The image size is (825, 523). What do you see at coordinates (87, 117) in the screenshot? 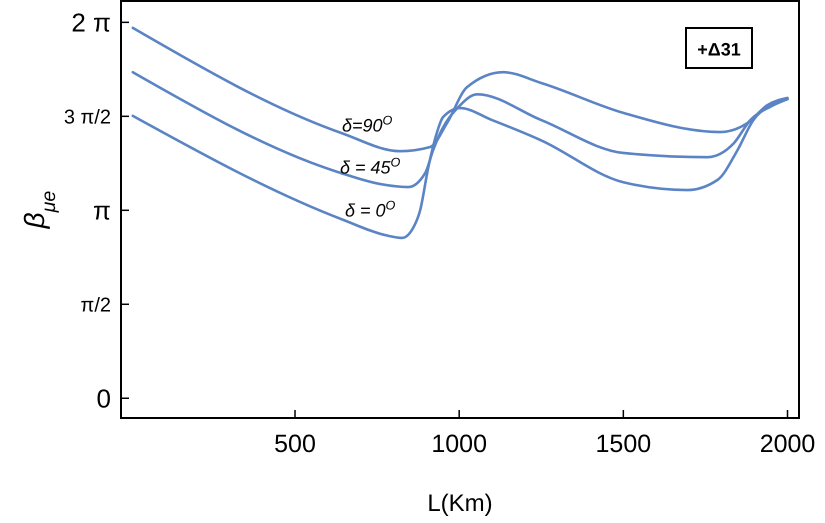
I see `y-tick-label: 3 π/2` at bounding box center [87, 117].